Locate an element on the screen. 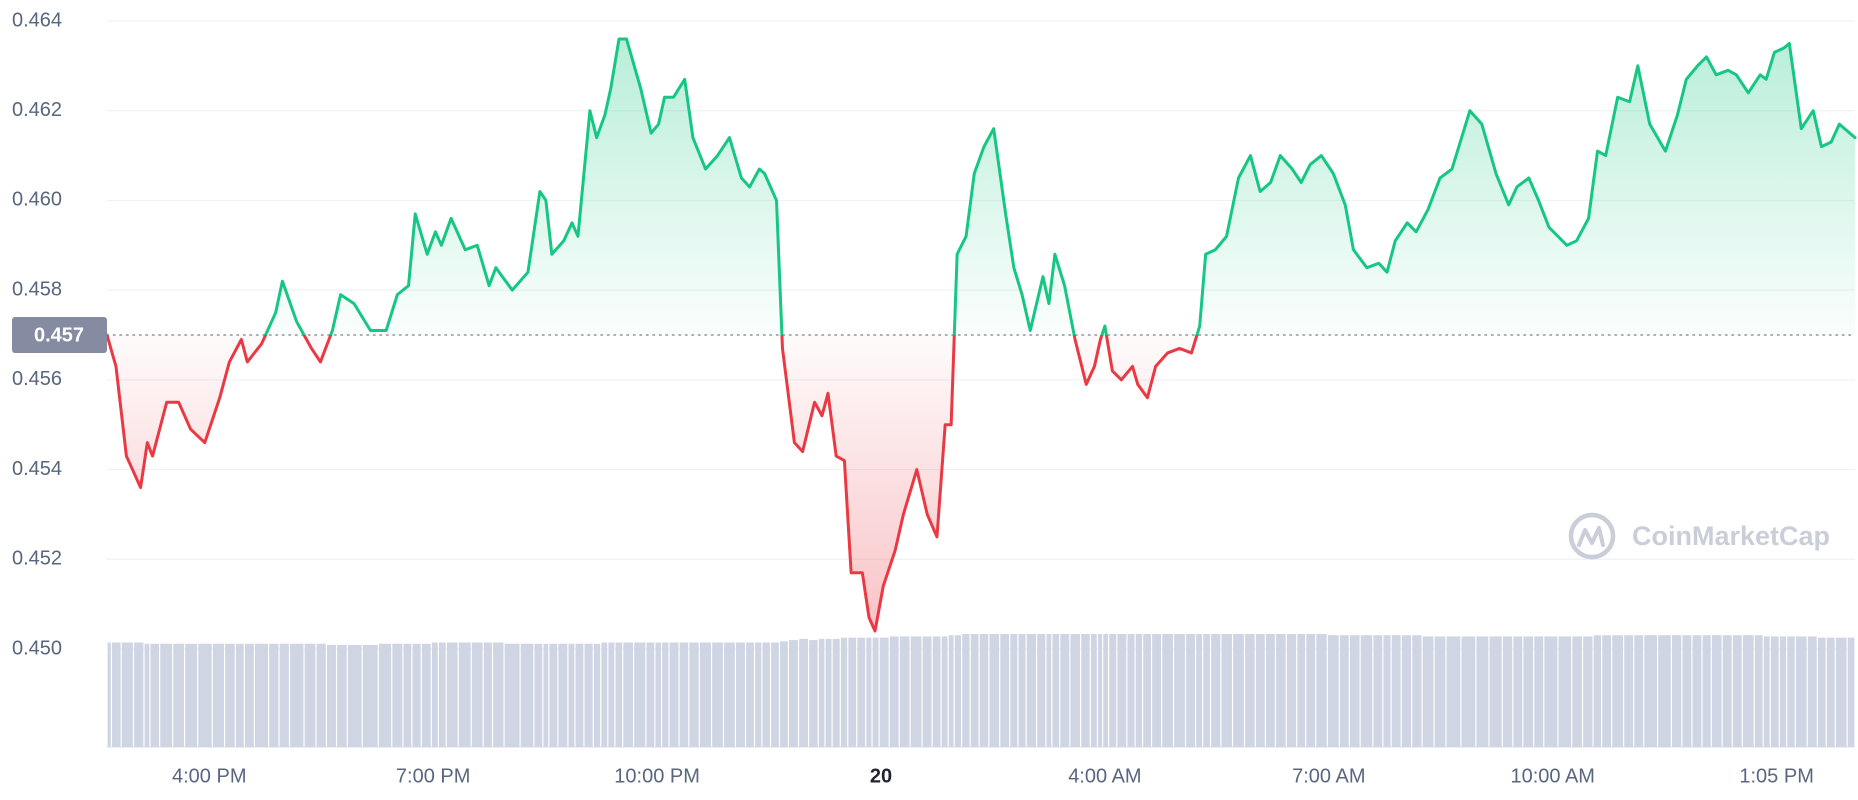 This screenshot has height=800, width=1858. y-tick-label: 0.452 is located at coordinates (37, 559).